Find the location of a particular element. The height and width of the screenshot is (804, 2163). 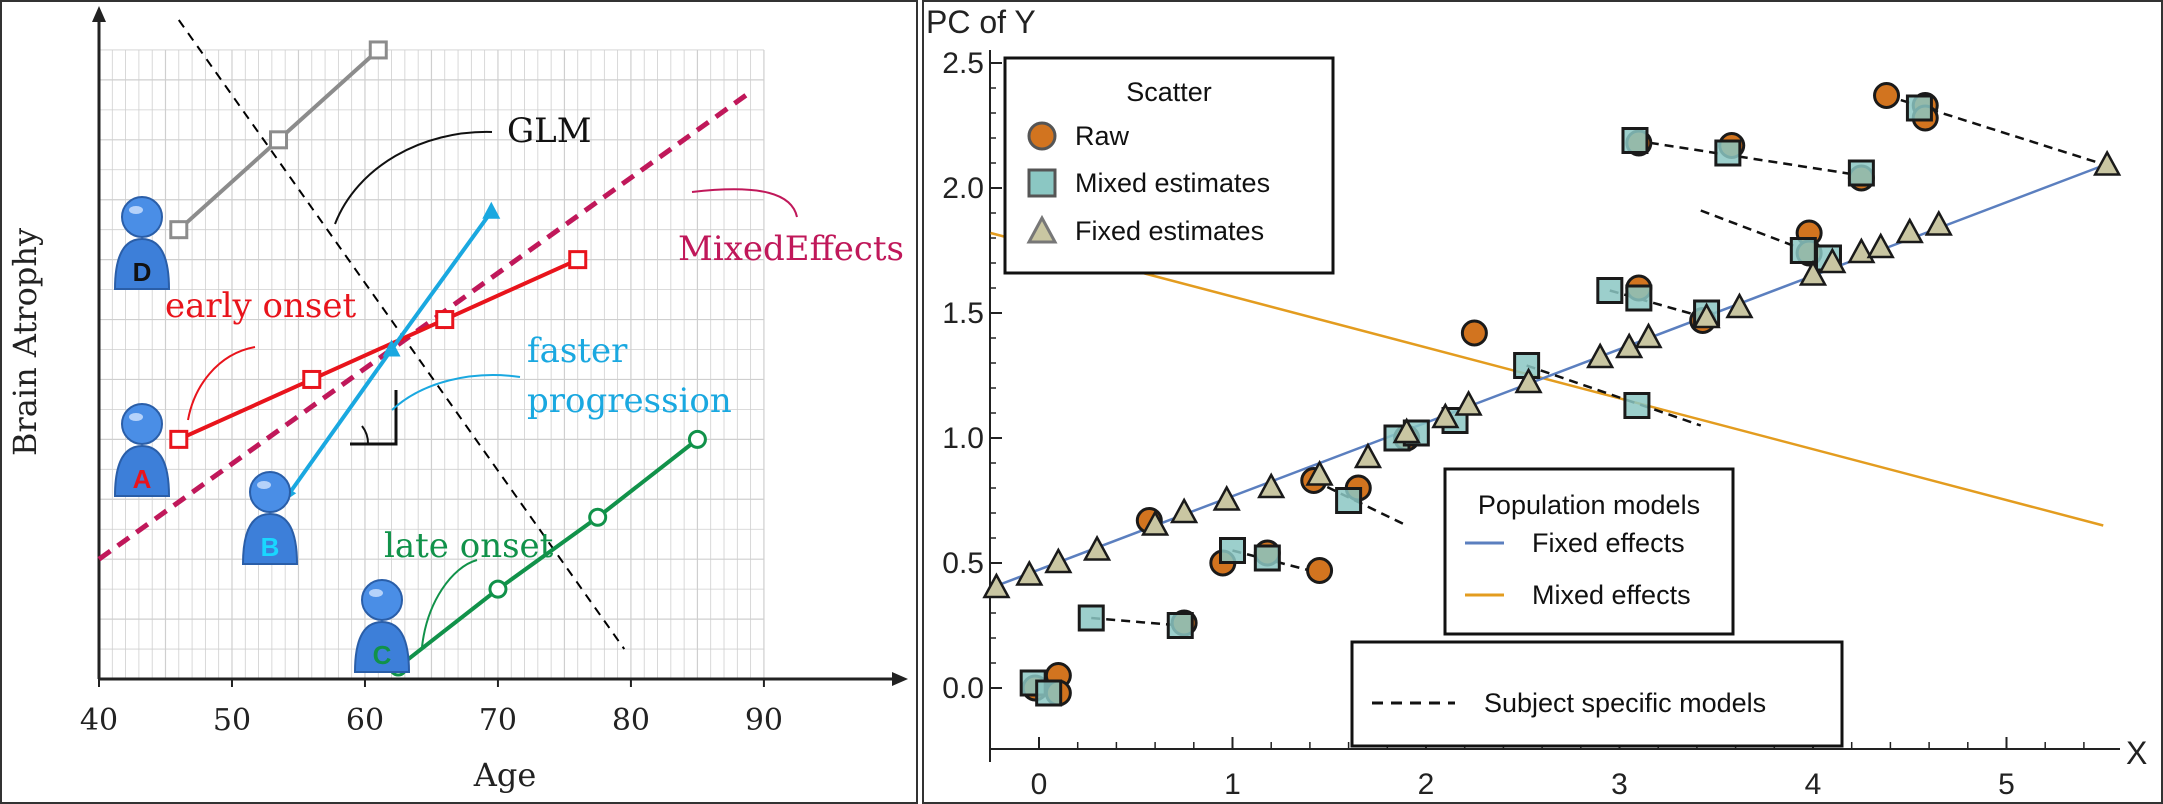

legend-fixed-effects-label: Fixed effects is located at coordinates (1608, 543).